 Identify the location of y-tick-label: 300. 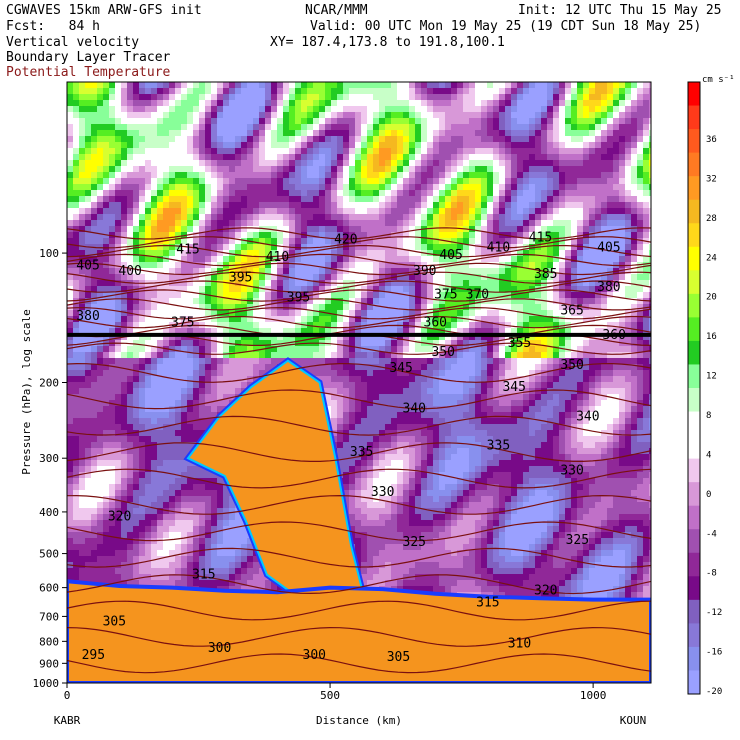
(49, 458).